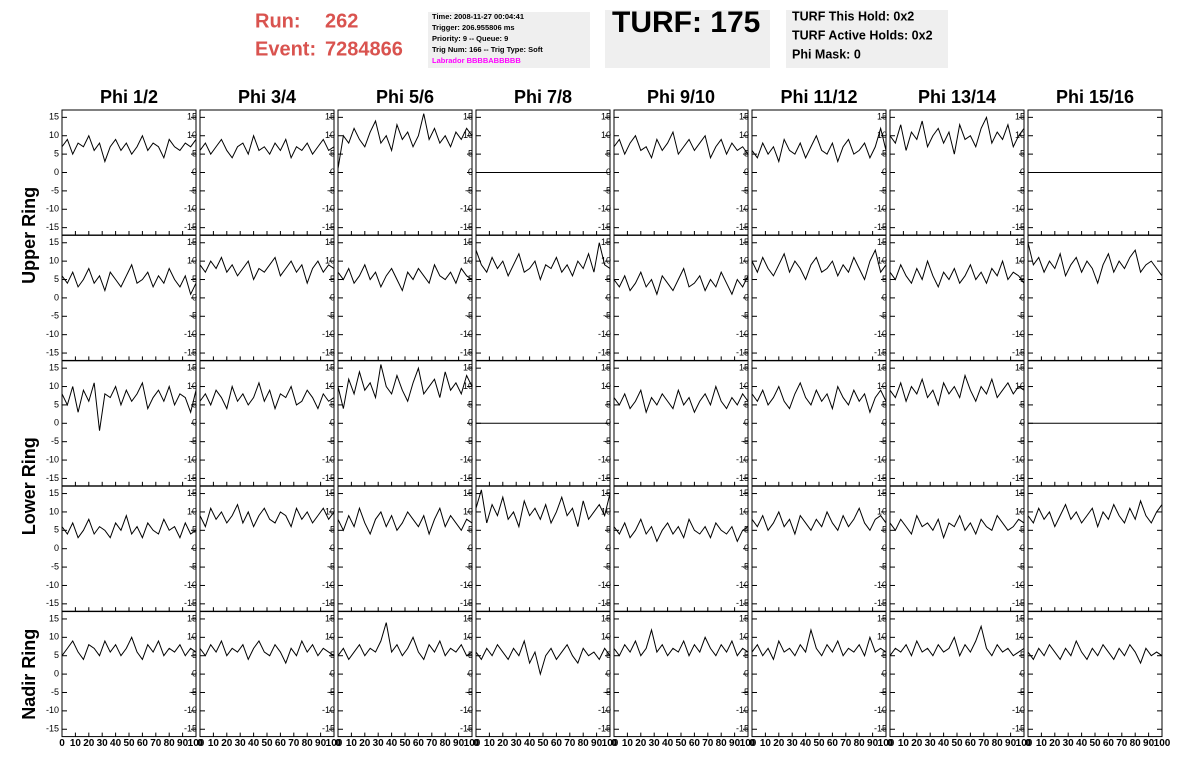 The width and height of the screenshot is (1196, 772). Describe the element at coordinates (476, 60) in the screenshot. I see `labrador: Labrador BBBBABBBBB` at that location.